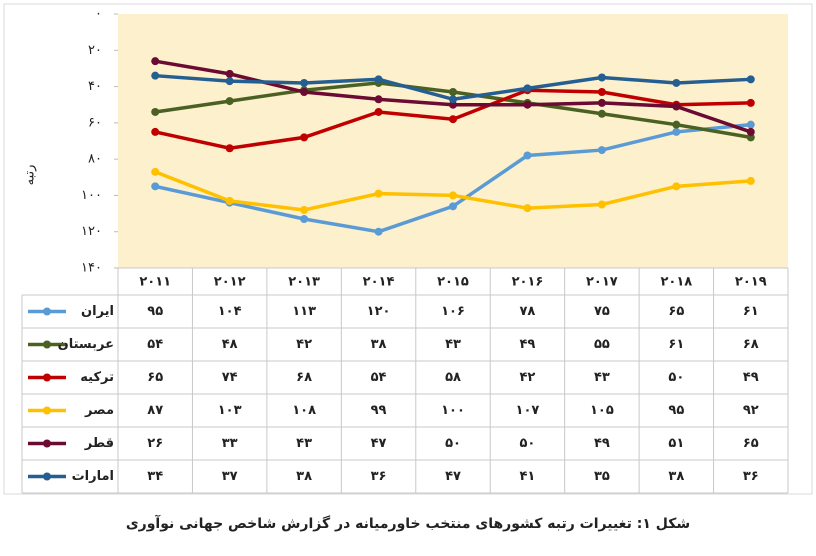 This screenshot has height=556, width=816. I want to click on table-value: ۳۷, so click(230, 476).